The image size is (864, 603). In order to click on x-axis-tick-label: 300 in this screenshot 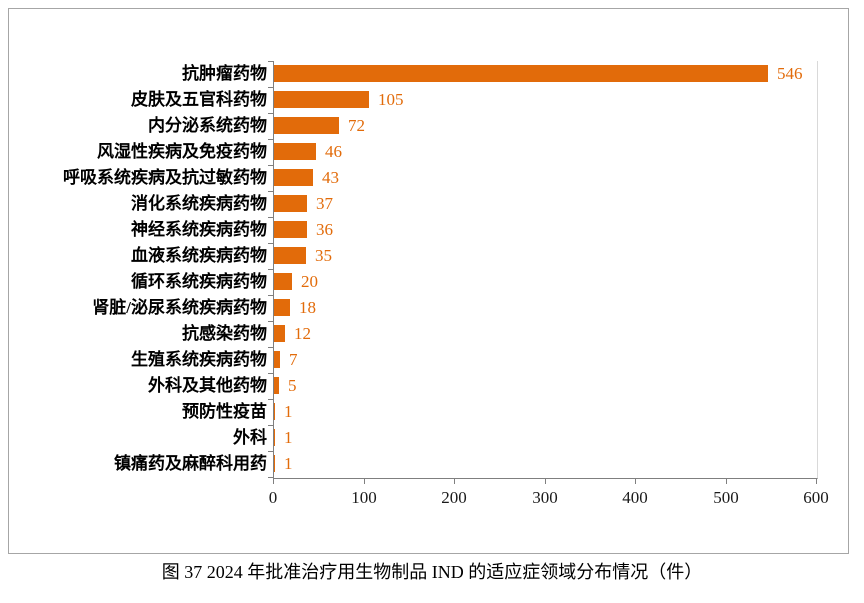, I will do `click(545, 497)`.